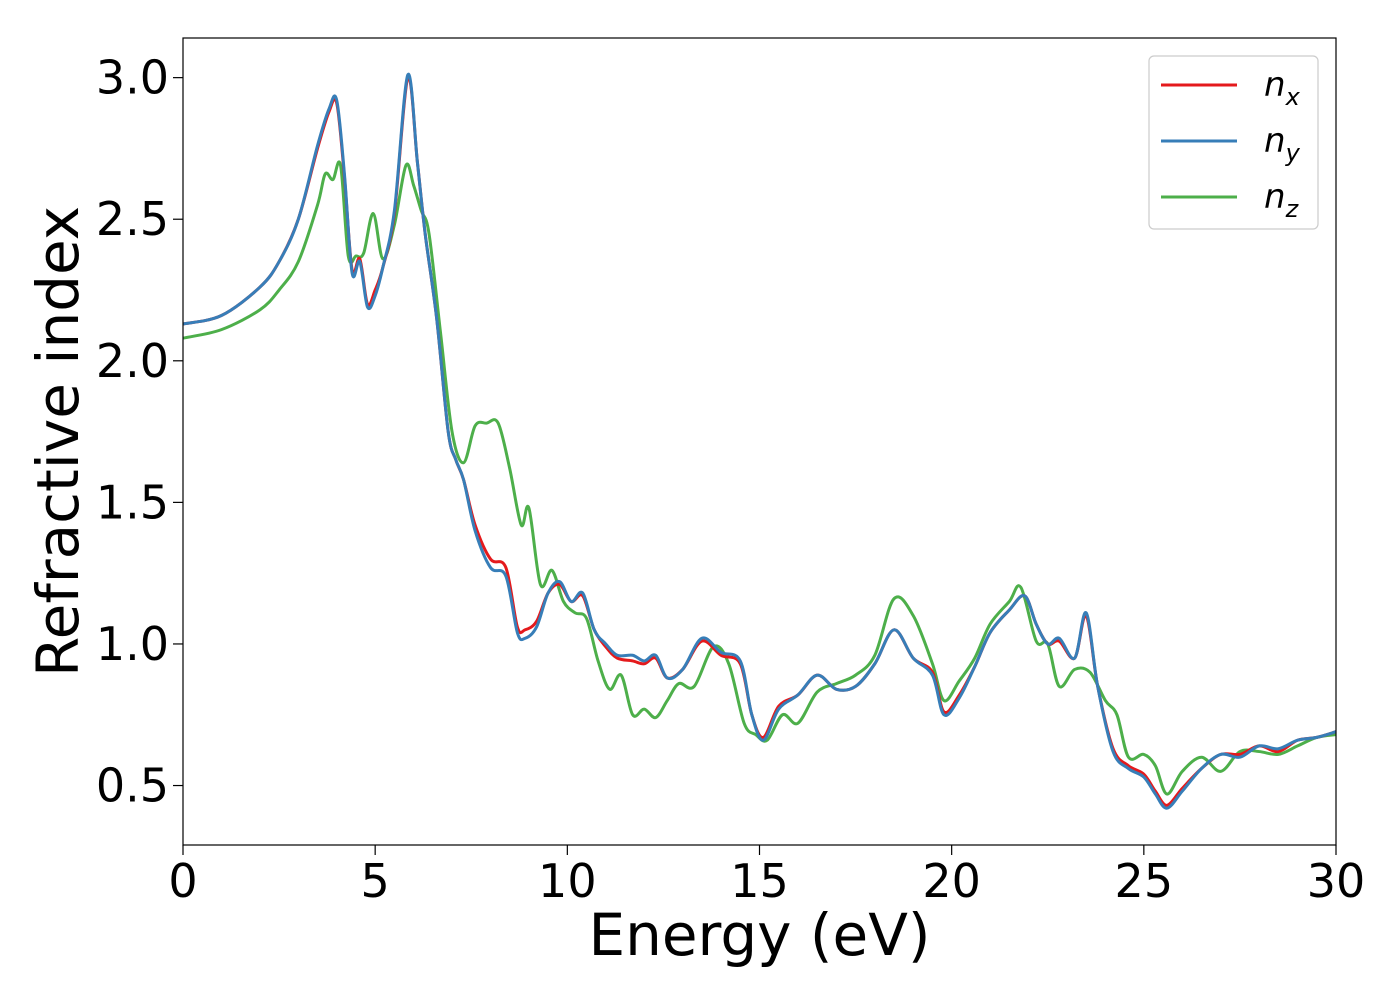 The width and height of the screenshot is (1400, 1005). I want to click on y-axis-label: Refractive index, so click(58, 441).